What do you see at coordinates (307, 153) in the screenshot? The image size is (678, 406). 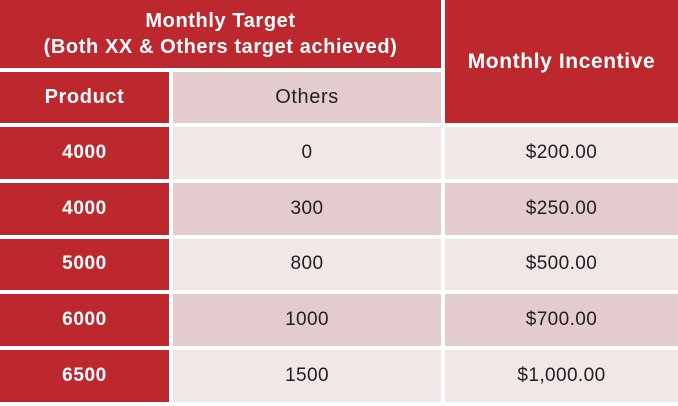 I see `others-cell-row1: 0` at bounding box center [307, 153].